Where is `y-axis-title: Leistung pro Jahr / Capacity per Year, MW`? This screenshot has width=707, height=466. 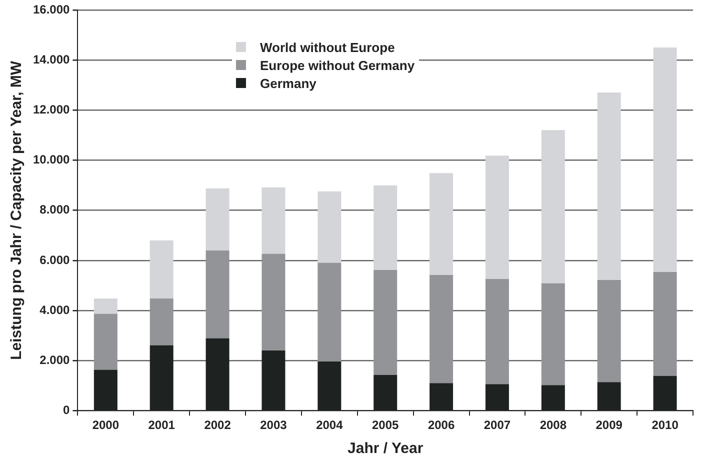
y-axis-title: Leistung pro Jahr / Capacity per Year, MW is located at coordinates (17, 210).